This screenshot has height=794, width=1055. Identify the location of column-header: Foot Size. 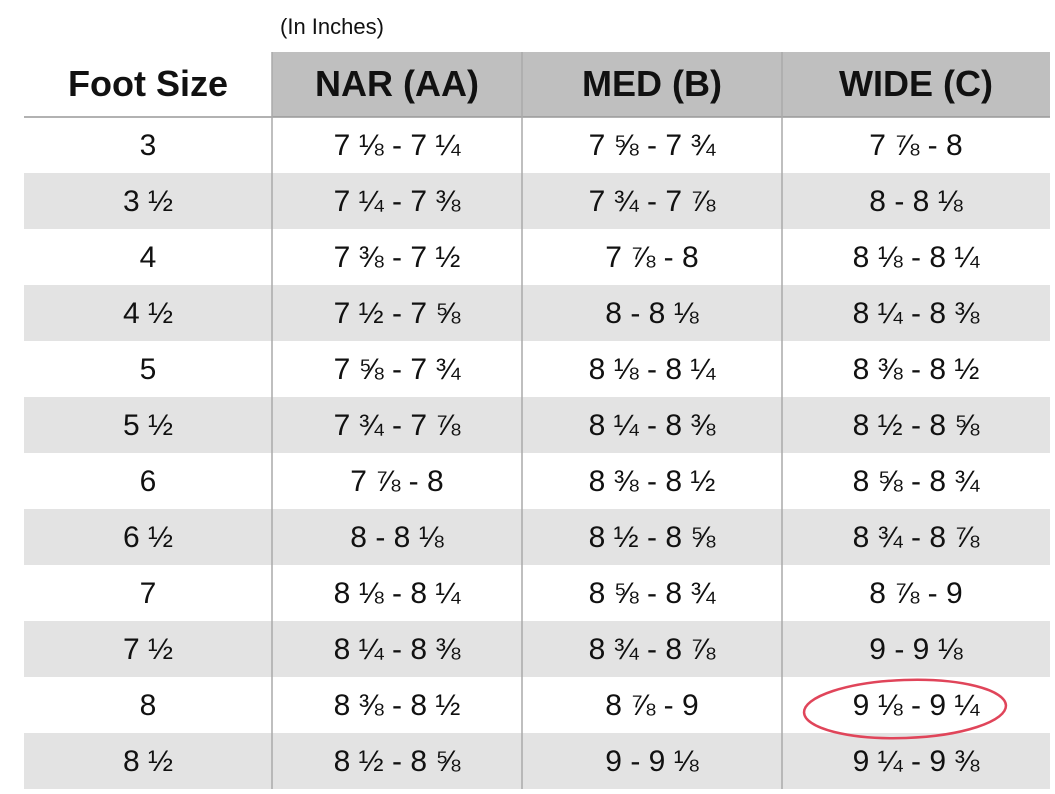
(148, 83).